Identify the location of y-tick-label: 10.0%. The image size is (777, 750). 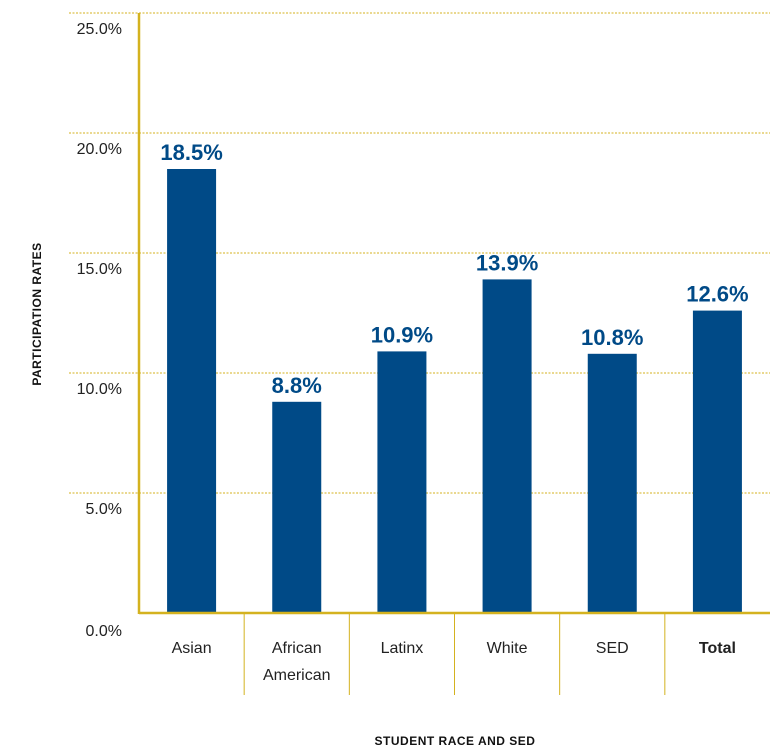
(99, 389).